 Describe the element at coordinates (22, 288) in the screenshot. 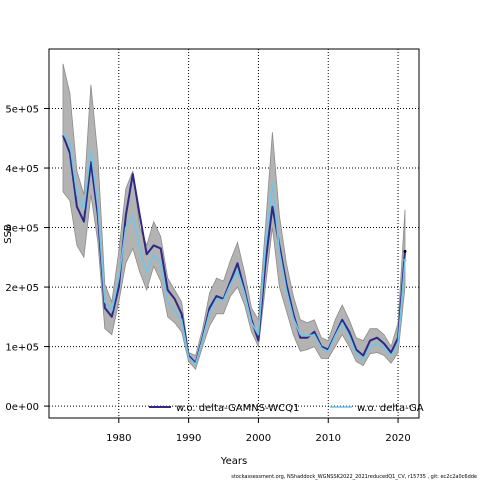

I see `y-tick-label: 2e+05` at that location.